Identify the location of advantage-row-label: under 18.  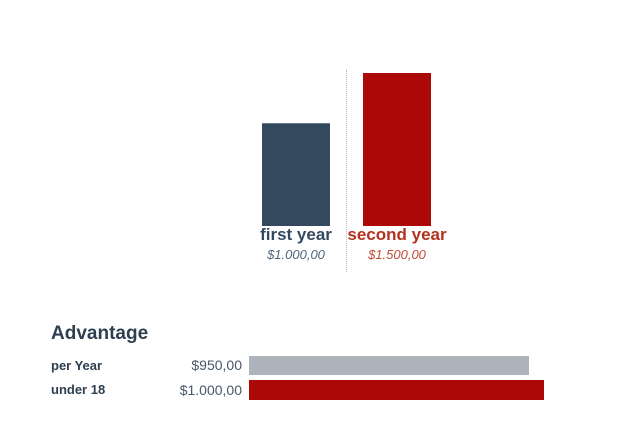
(78, 389).